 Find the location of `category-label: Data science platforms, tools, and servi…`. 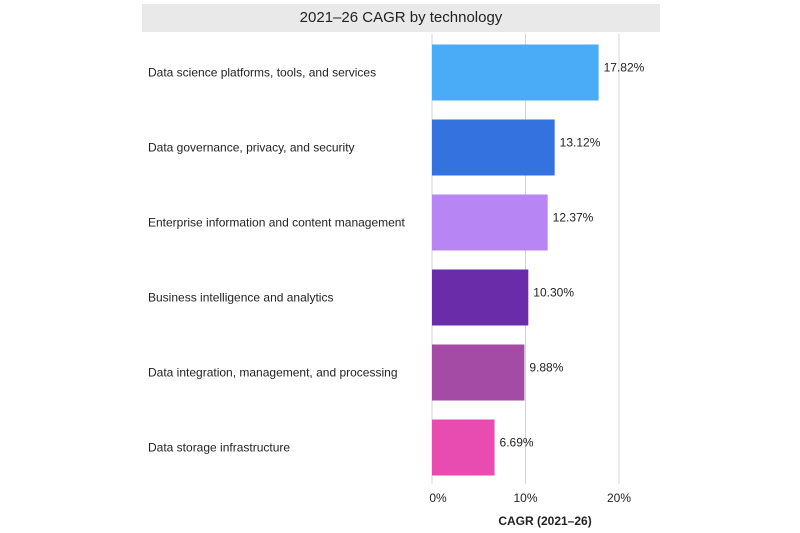

category-label: Data science platforms, tools, and servi… is located at coordinates (262, 73).